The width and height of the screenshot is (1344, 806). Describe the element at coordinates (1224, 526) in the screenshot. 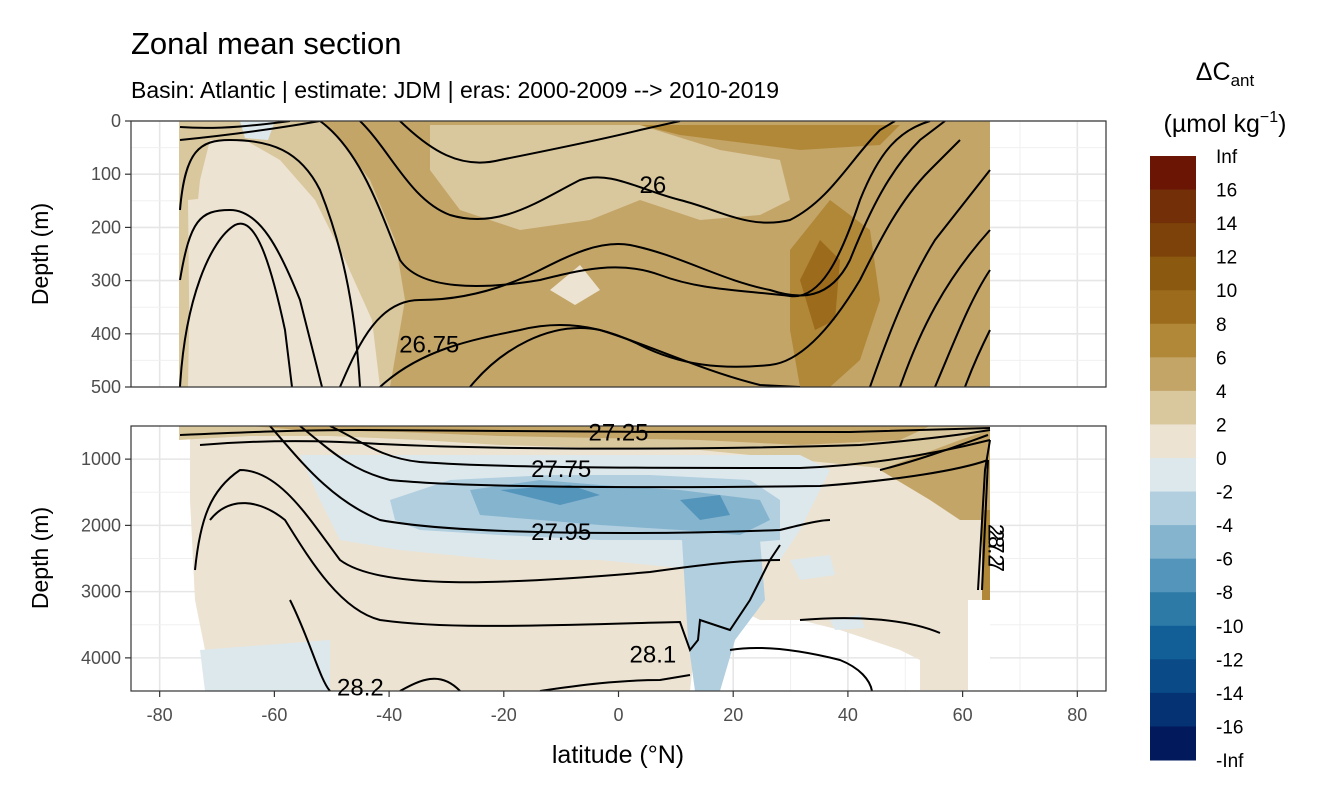

I see `legend-label: -4` at that location.